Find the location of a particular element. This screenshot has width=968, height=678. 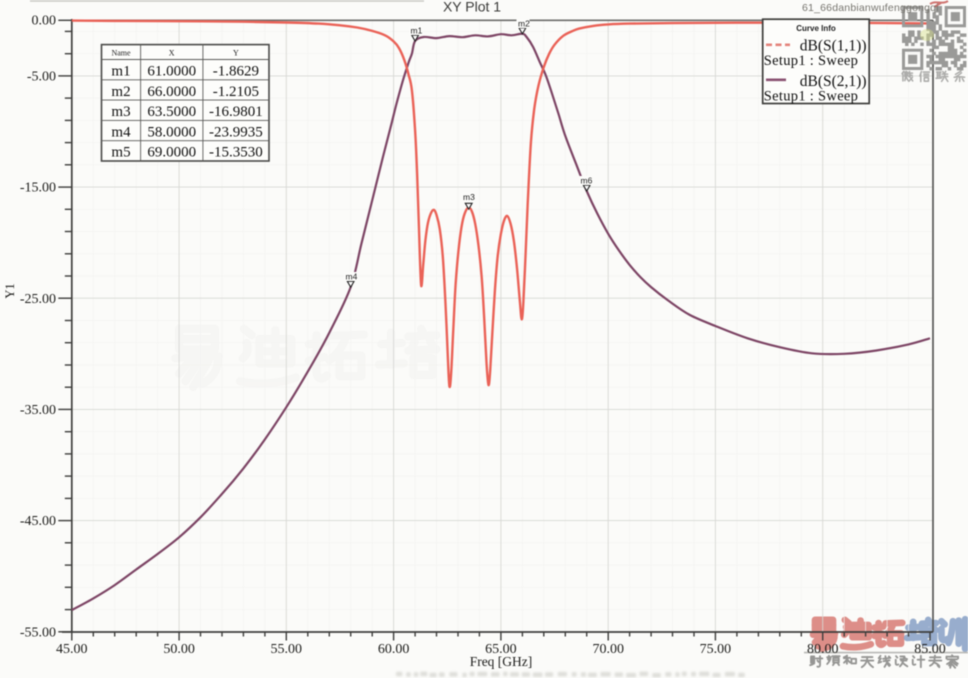

svg-text: -1.8629 is located at coordinates (236, 72).